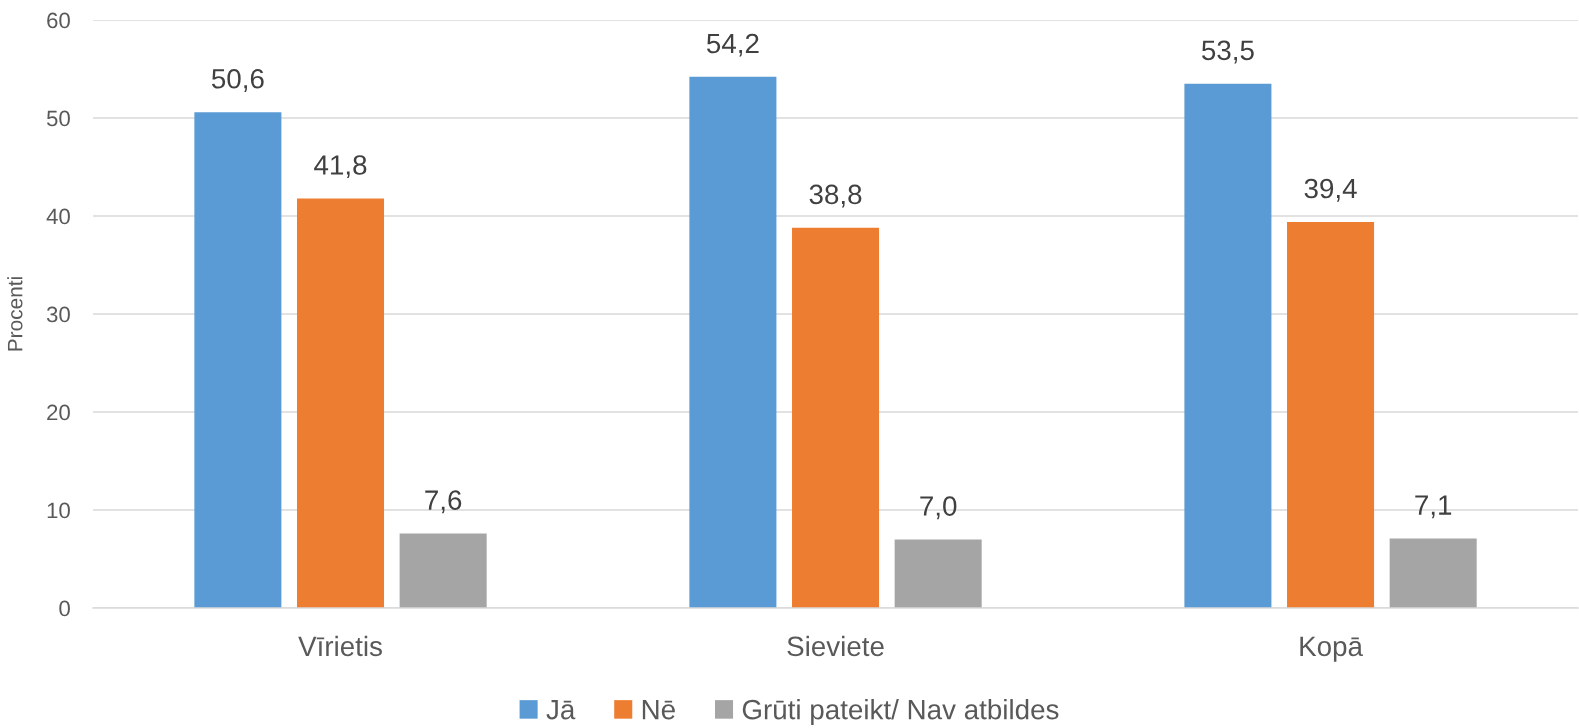 The image size is (1579, 728). What do you see at coordinates (58, 20) in the screenshot?
I see `y-tick-label: 60` at bounding box center [58, 20].